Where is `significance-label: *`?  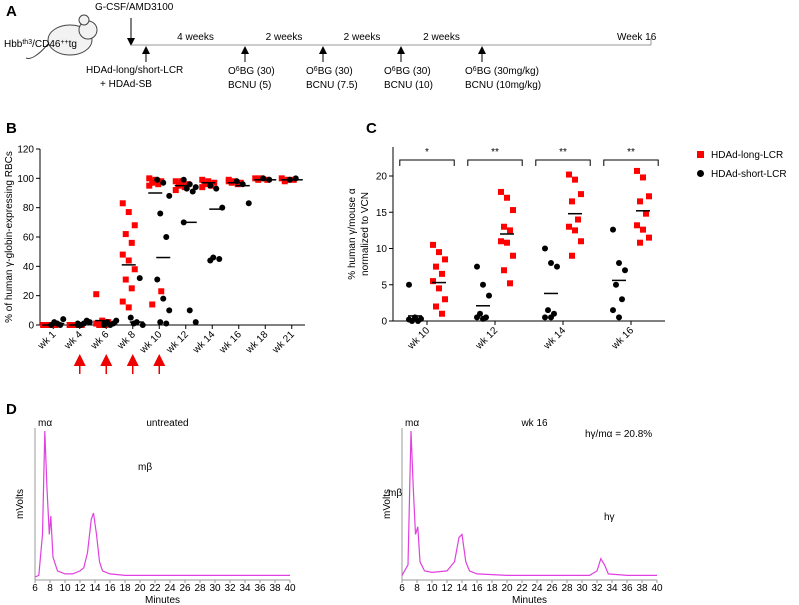 significance-label: * is located at coordinates (427, 152).